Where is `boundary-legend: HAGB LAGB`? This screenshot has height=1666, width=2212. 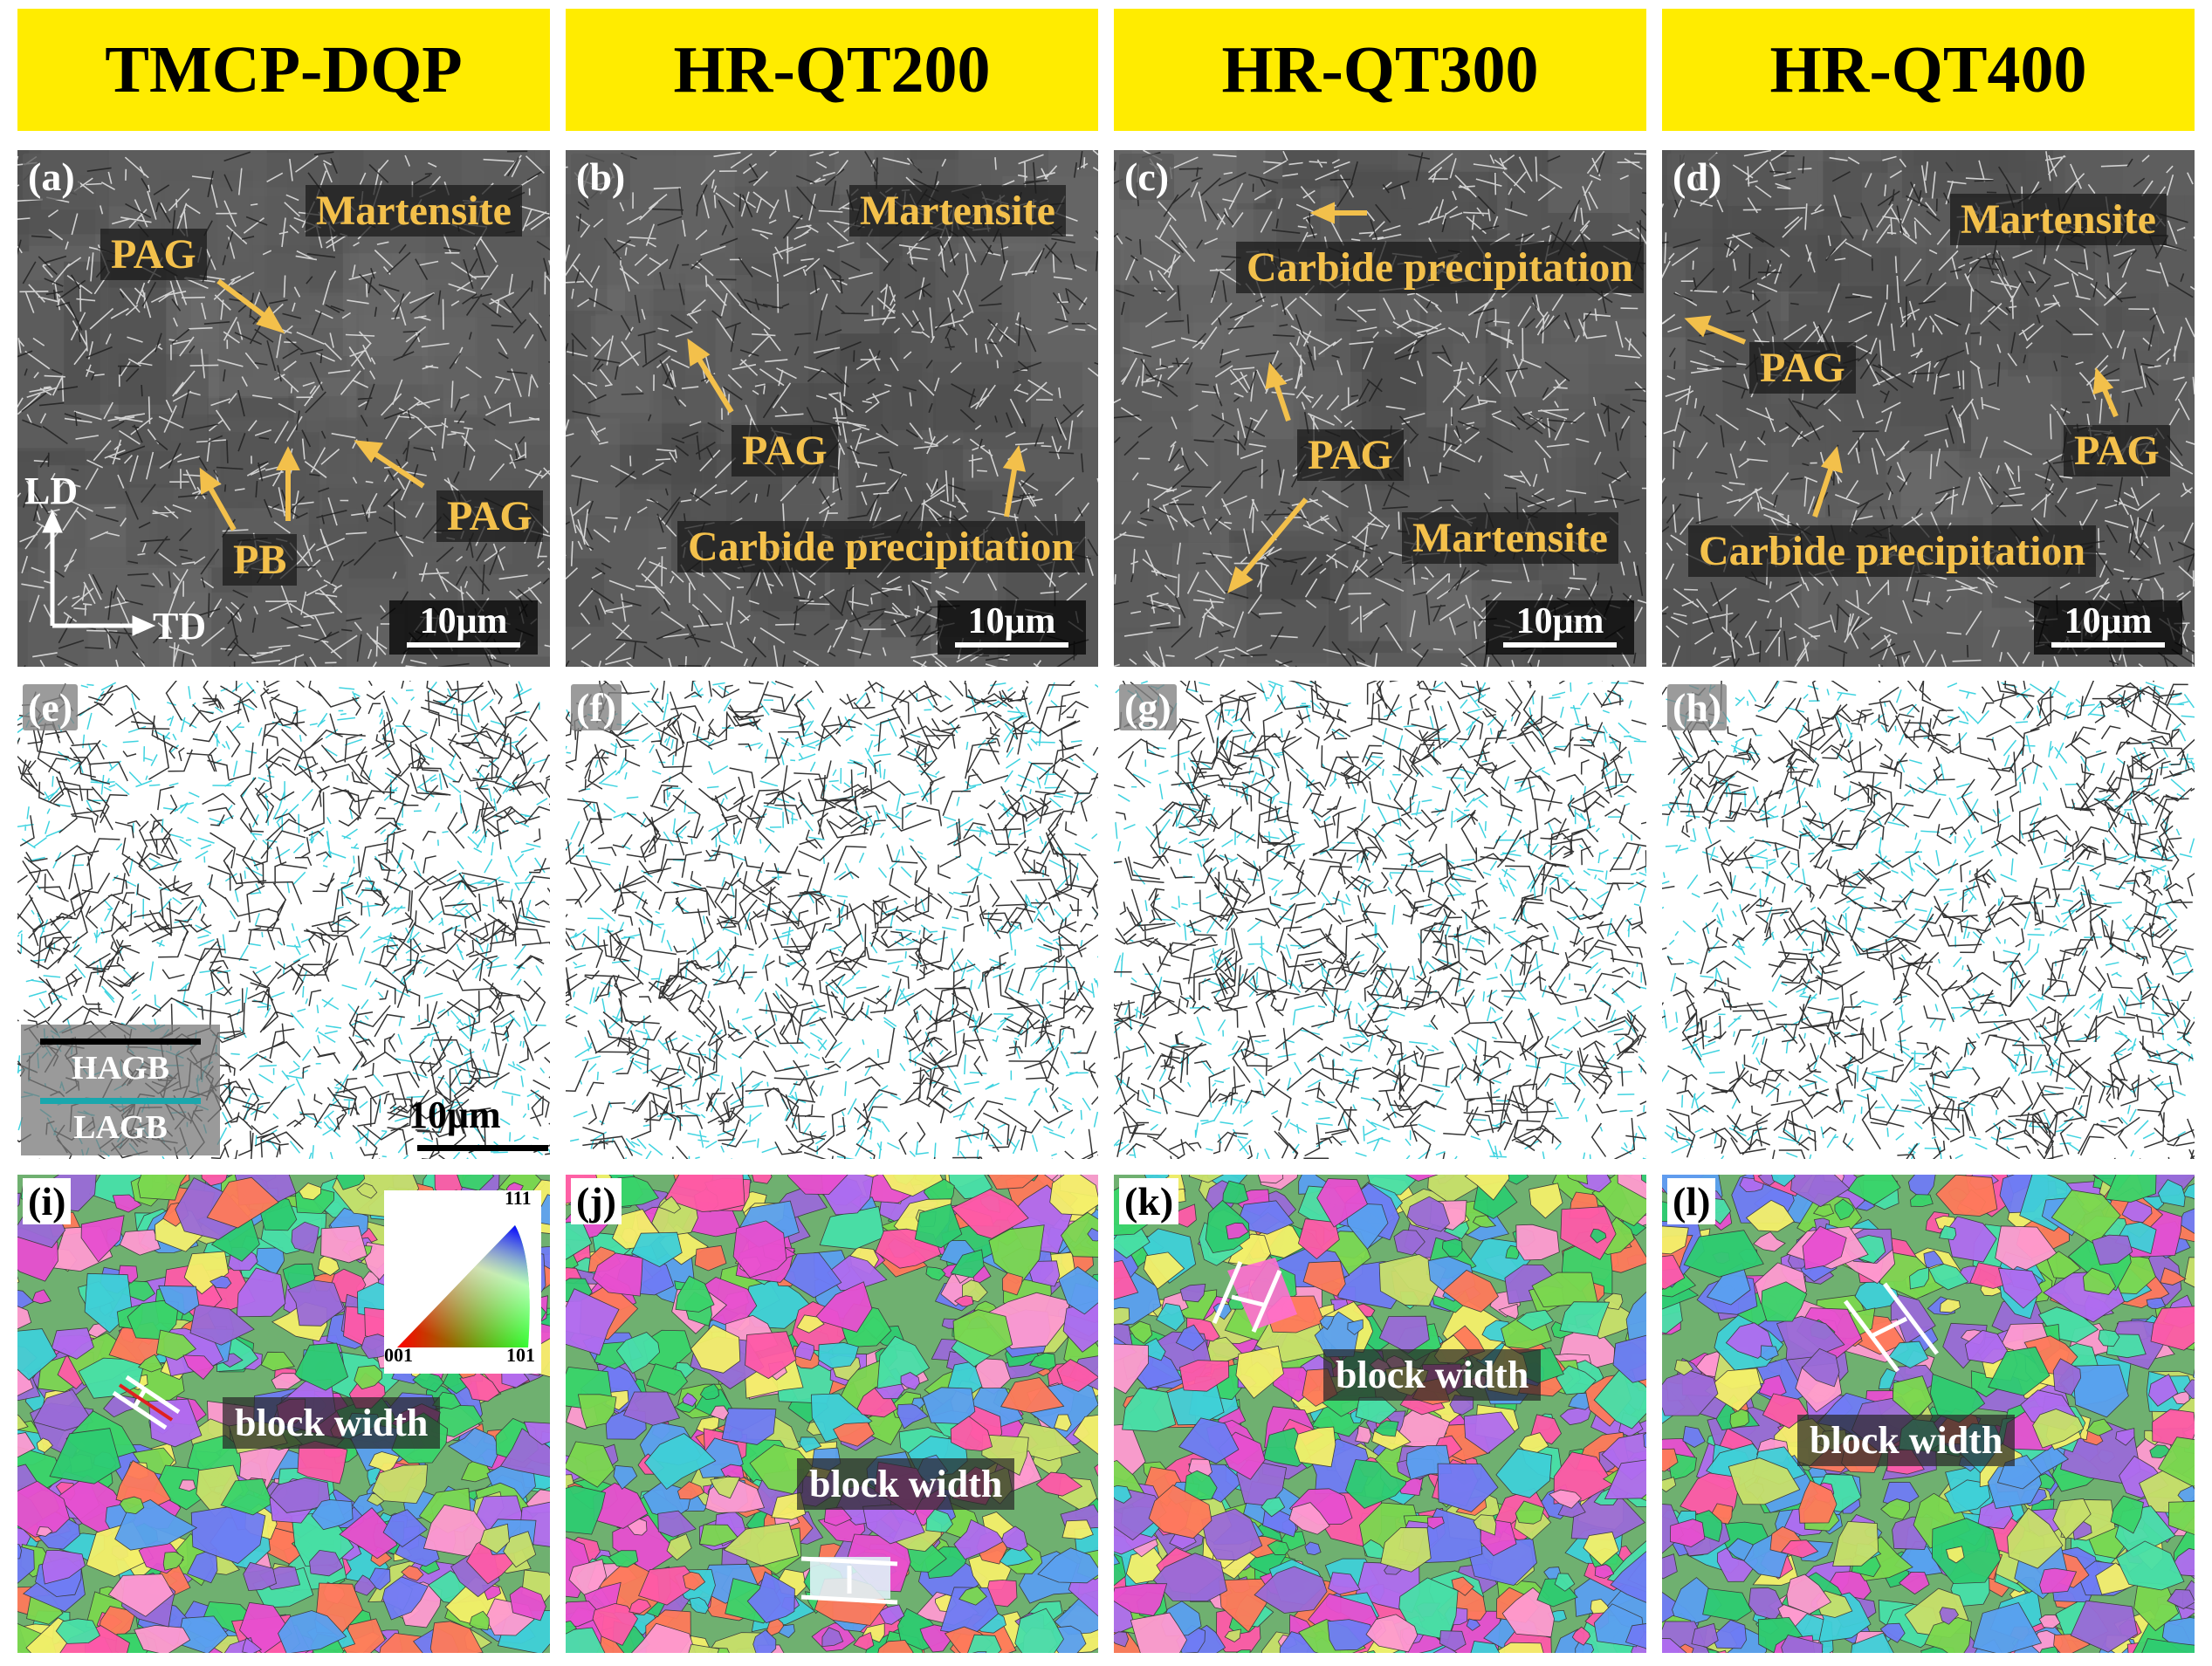 boundary-legend: HAGB LAGB is located at coordinates (121, 1090).